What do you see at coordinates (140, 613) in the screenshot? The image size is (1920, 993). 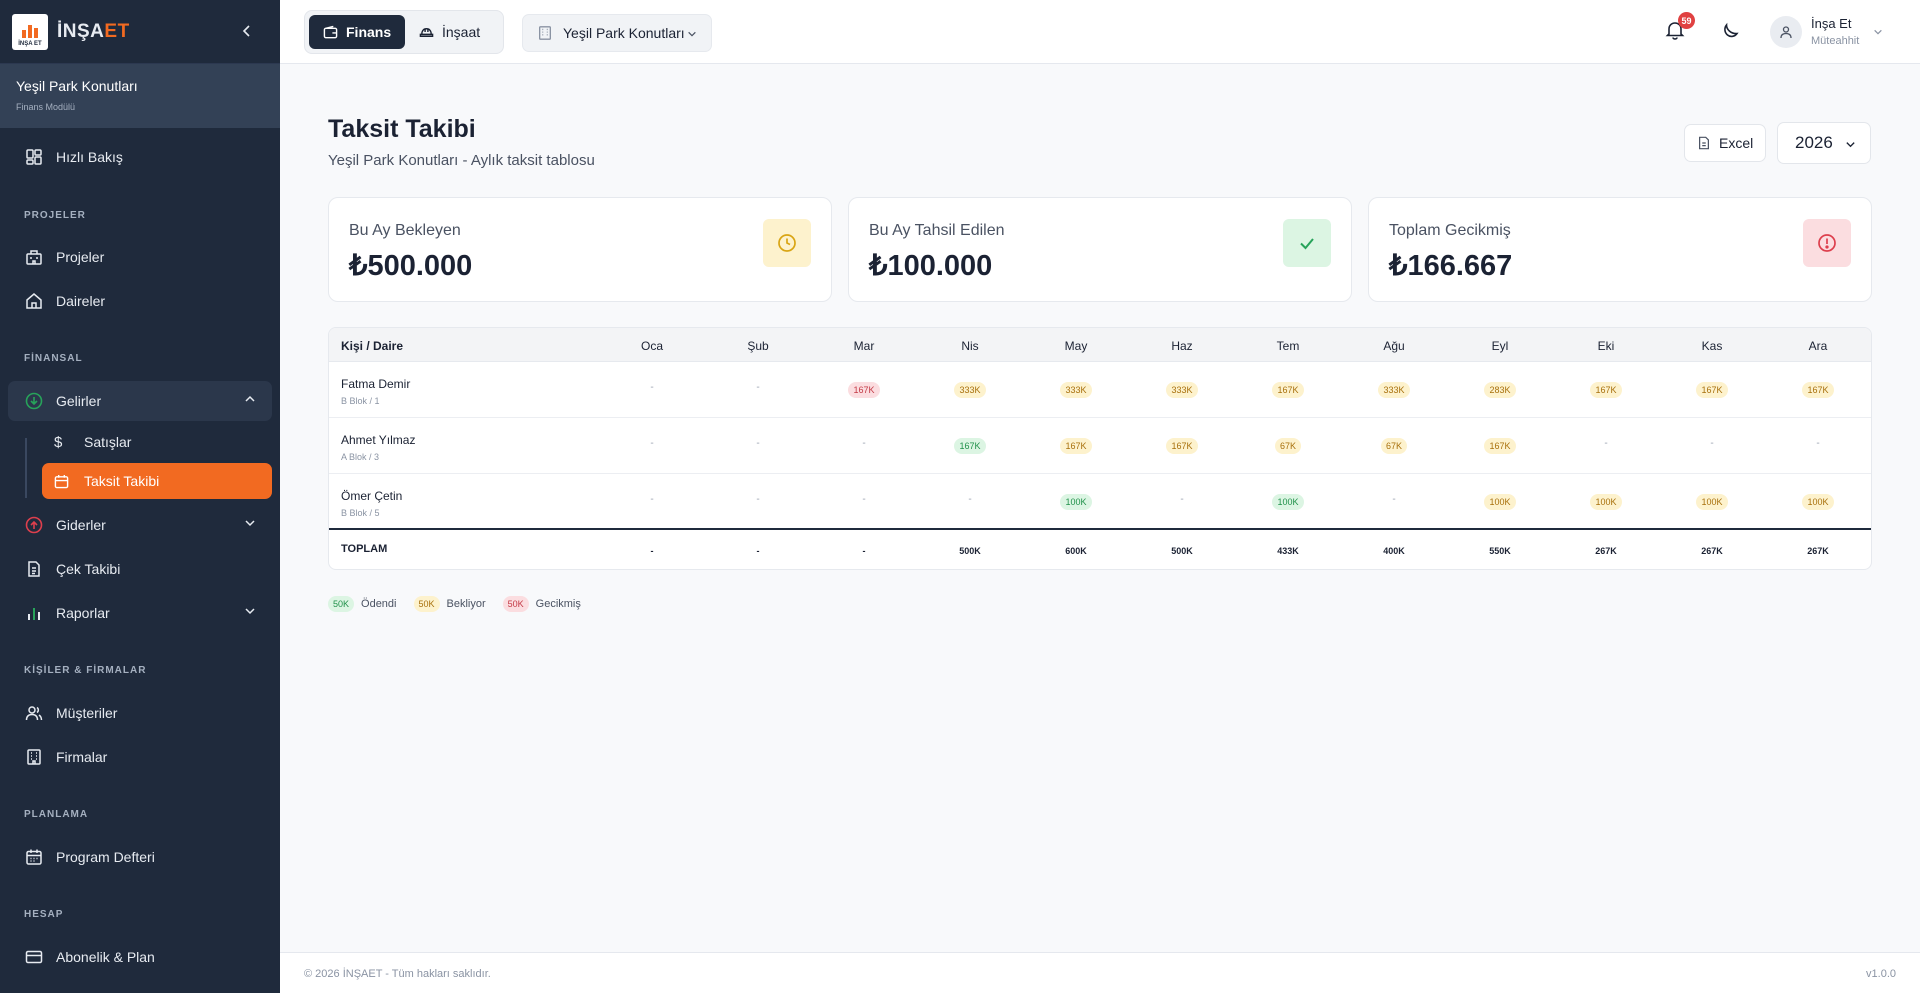 I see `sidebar-item-reports: Raporlar` at bounding box center [140, 613].